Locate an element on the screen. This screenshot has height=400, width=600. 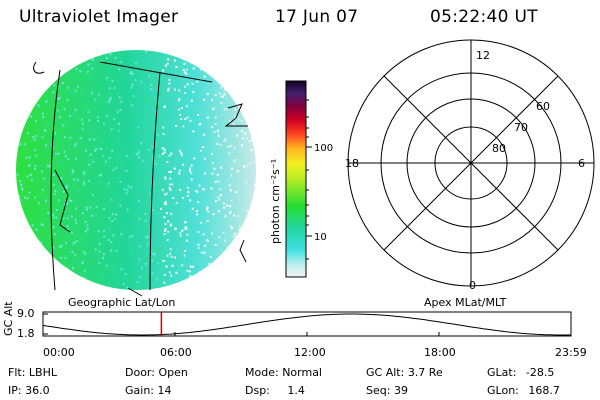
orbit-xtick-0600: 06:00 is located at coordinates (176, 352).